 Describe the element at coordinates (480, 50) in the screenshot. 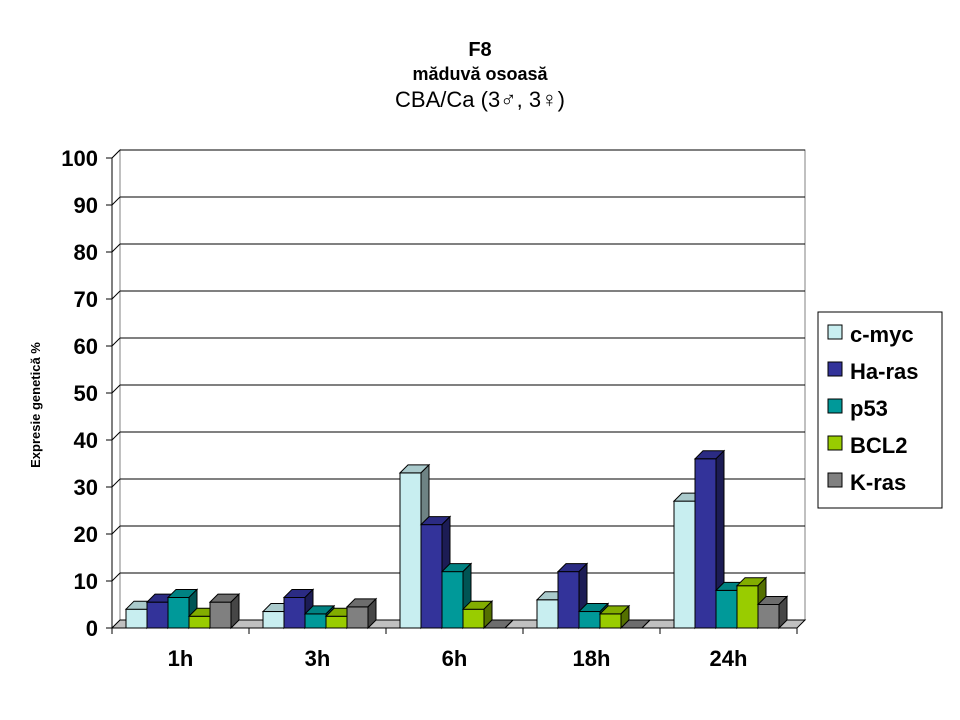

I see `chart-title: F8` at that location.